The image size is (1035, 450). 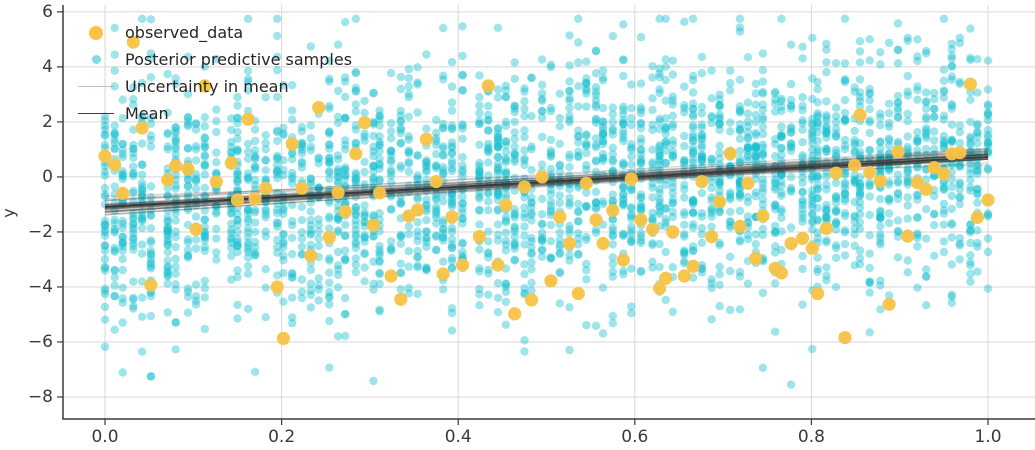 What do you see at coordinates (214, 113) in the screenshot?
I see `legend-entry-mean: Mean` at bounding box center [214, 113].